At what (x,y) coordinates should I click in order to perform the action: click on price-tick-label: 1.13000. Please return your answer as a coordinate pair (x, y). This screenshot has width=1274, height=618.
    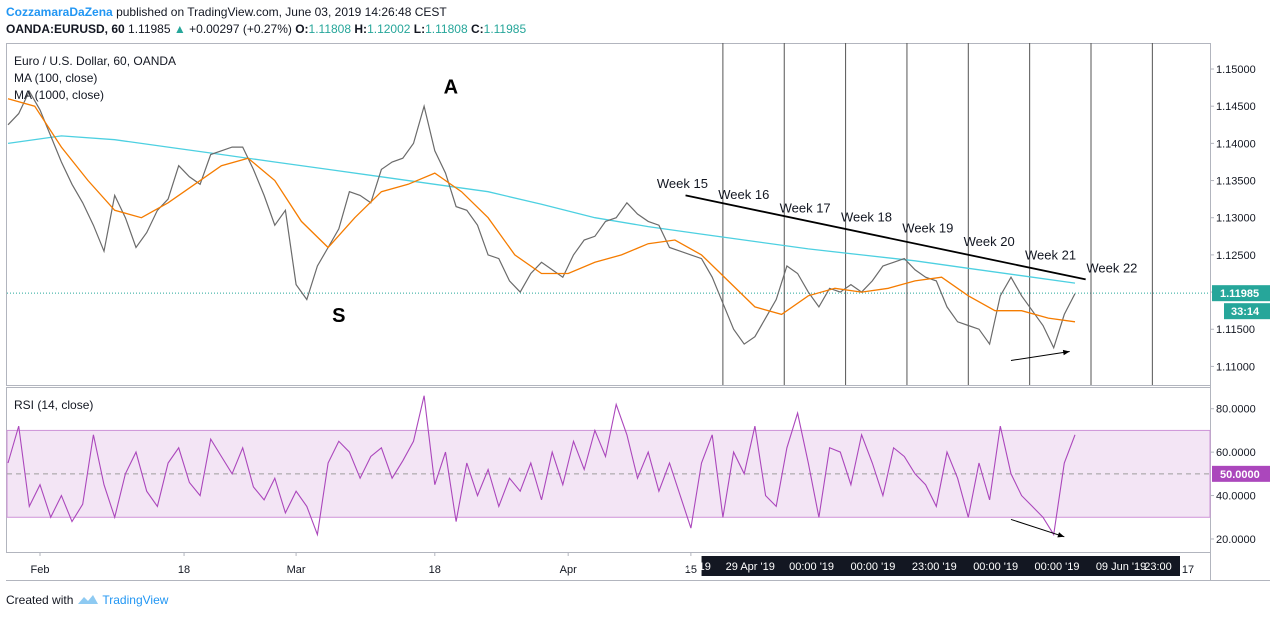
    Looking at the image, I should click on (1236, 219).